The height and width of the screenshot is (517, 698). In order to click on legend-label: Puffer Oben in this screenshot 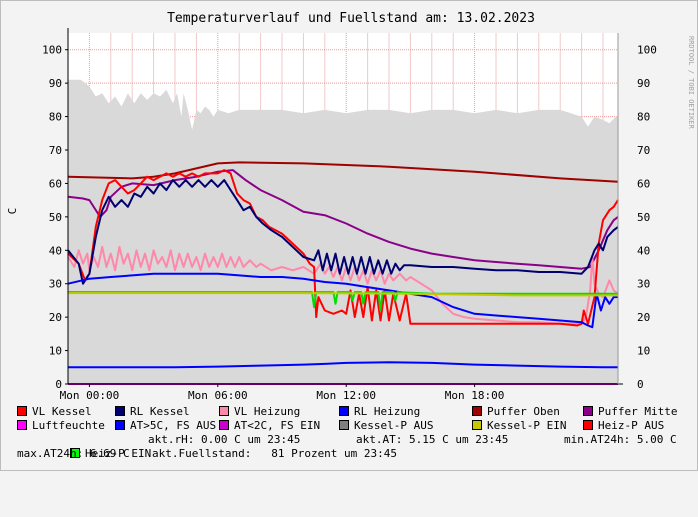, I will do `click(523, 411)`.